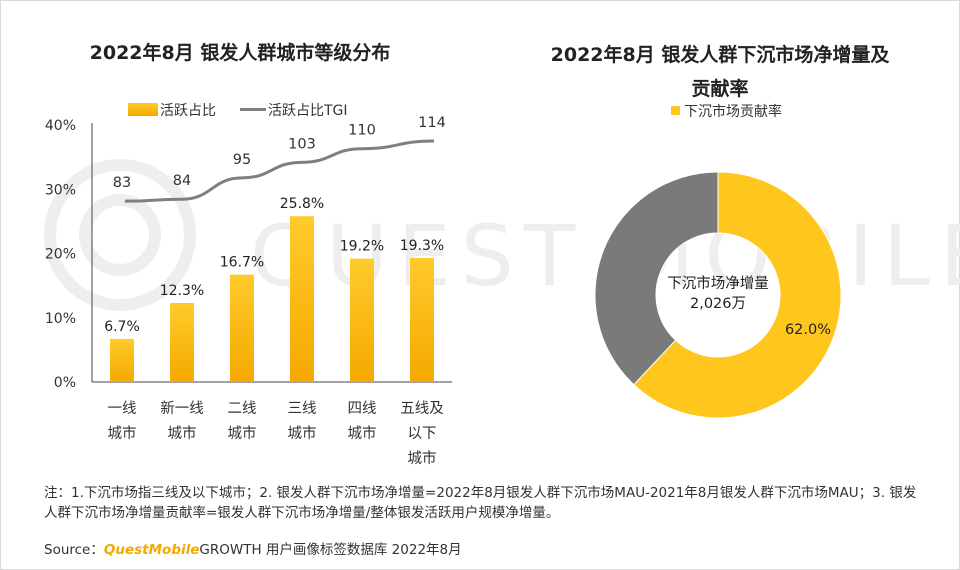  Describe the element at coordinates (122, 183) in the screenshot. I see `tgi-value-label: 83` at that location.